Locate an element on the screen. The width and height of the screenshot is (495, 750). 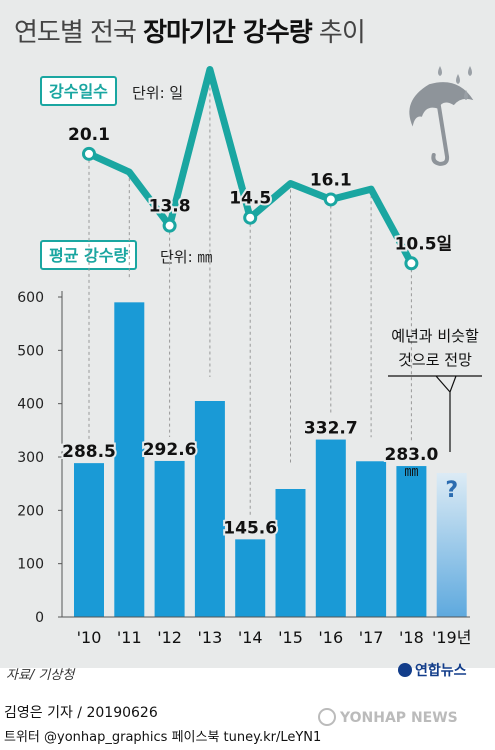
y-tick-label: 600 is located at coordinates (30, 298).